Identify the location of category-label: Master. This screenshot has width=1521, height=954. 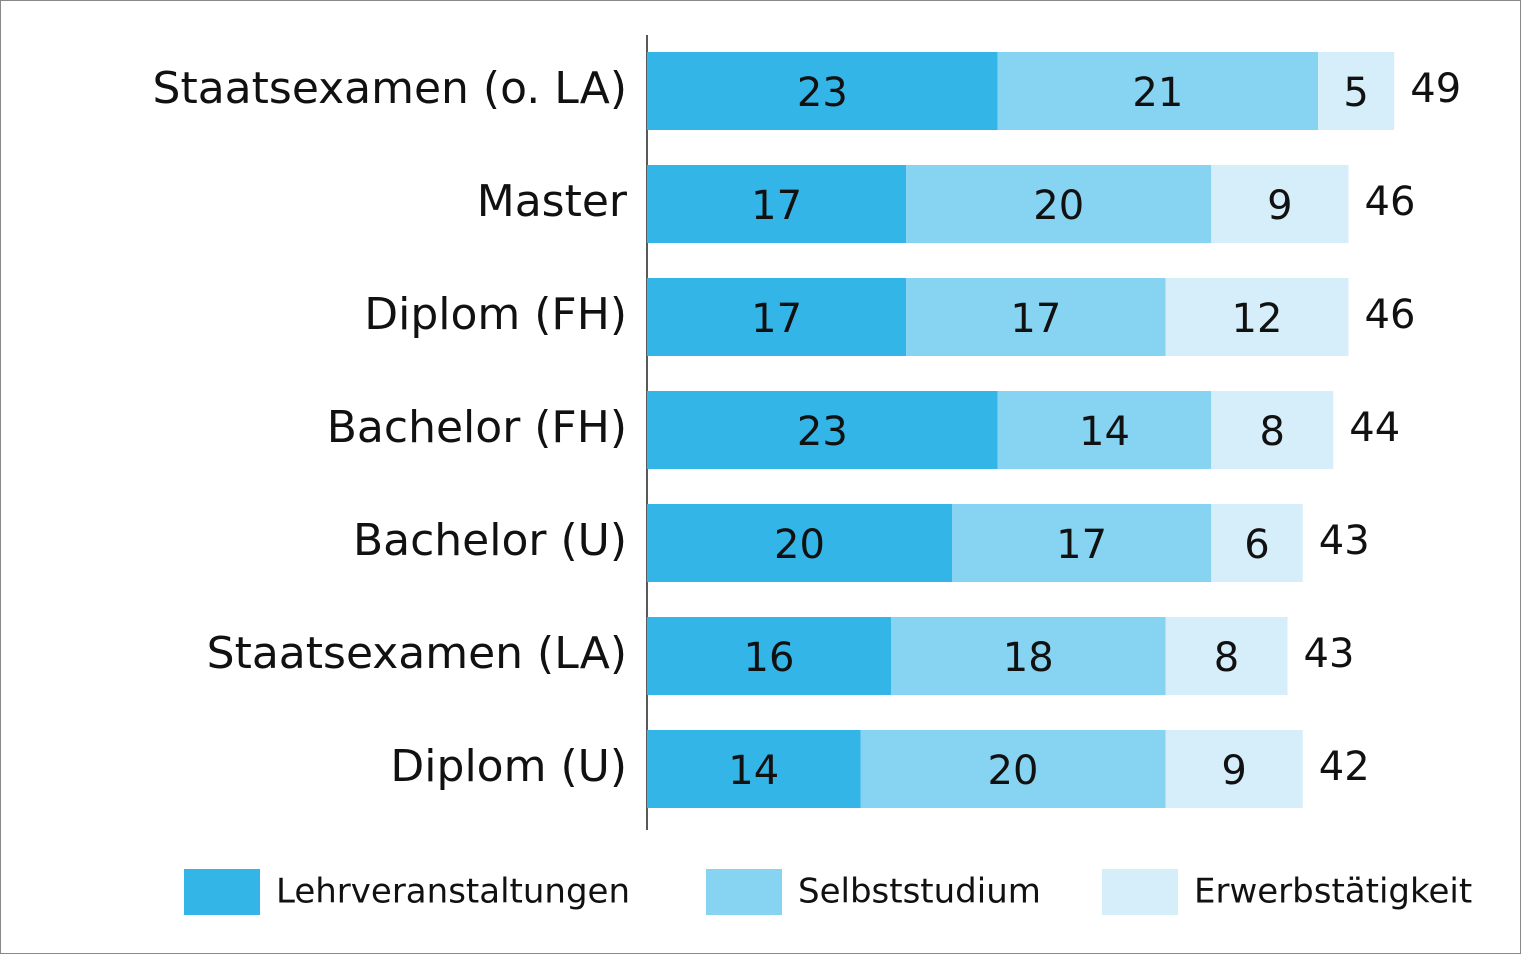
(552, 201).